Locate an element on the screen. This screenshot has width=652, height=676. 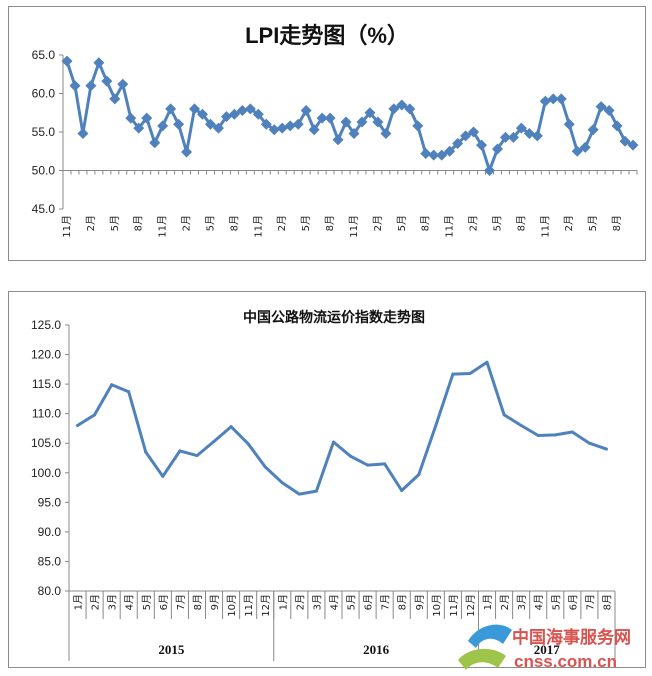
year-label: 2015 is located at coordinates (171, 649).